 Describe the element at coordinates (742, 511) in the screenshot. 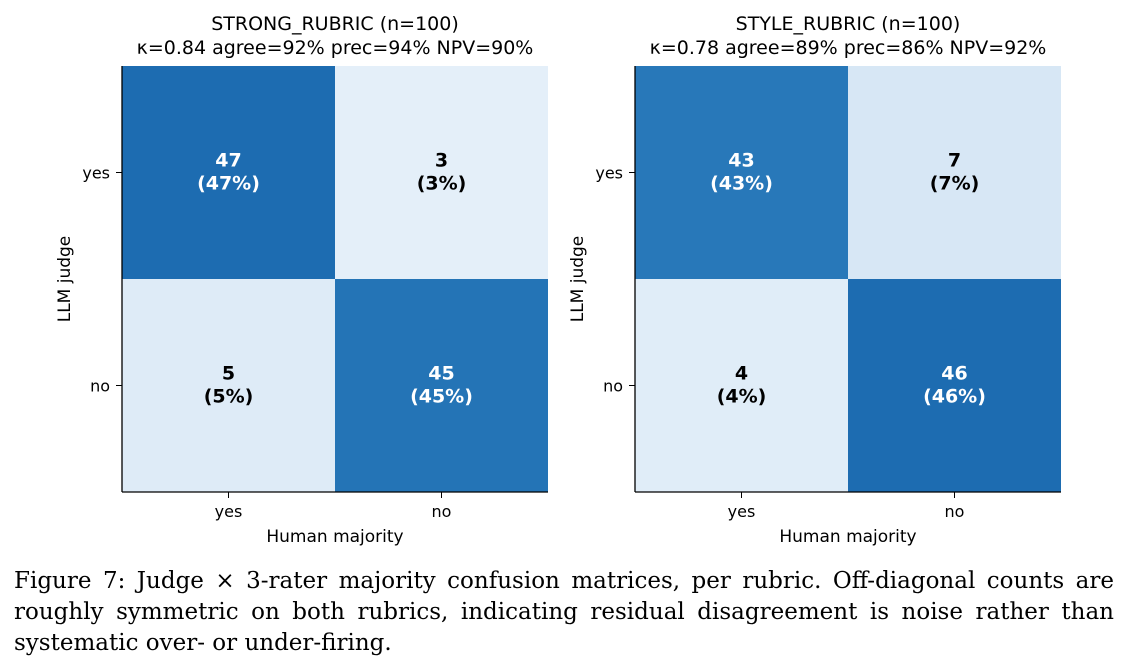

I see `panel-2-xtick-label-0: yes` at that location.